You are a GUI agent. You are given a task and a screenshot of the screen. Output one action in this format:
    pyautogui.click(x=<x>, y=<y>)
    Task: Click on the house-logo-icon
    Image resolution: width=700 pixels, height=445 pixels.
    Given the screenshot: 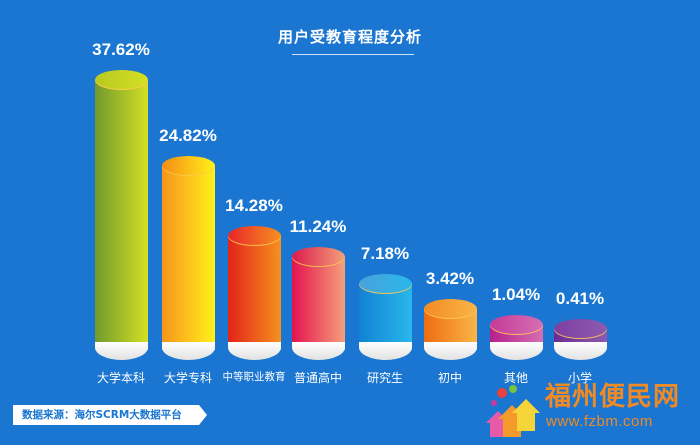 What is the action you would take?
    pyautogui.click(x=513, y=411)
    